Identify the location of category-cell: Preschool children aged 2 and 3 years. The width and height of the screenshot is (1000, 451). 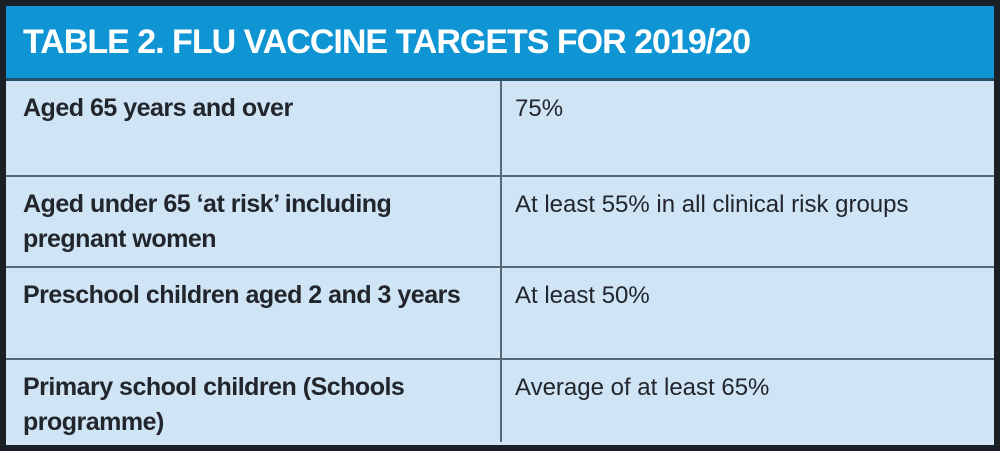
(242, 295).